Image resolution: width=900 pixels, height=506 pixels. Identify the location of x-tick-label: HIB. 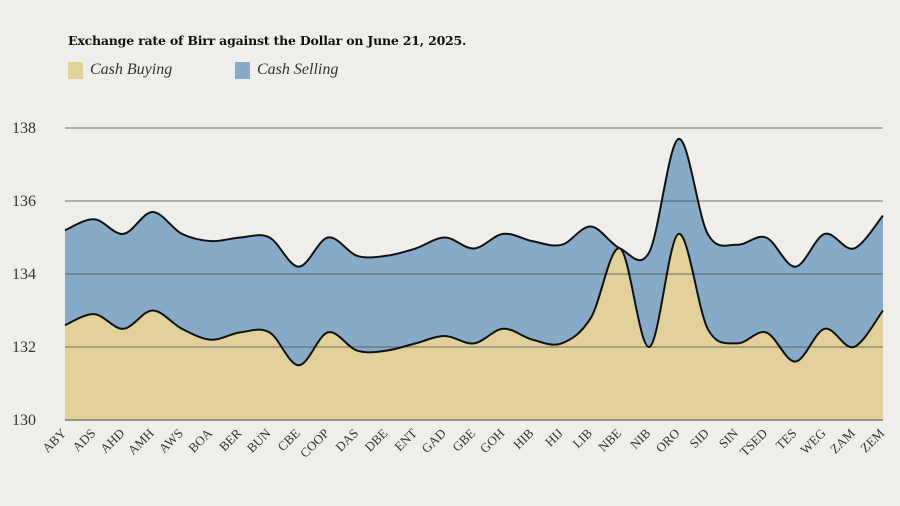
(523, 438).